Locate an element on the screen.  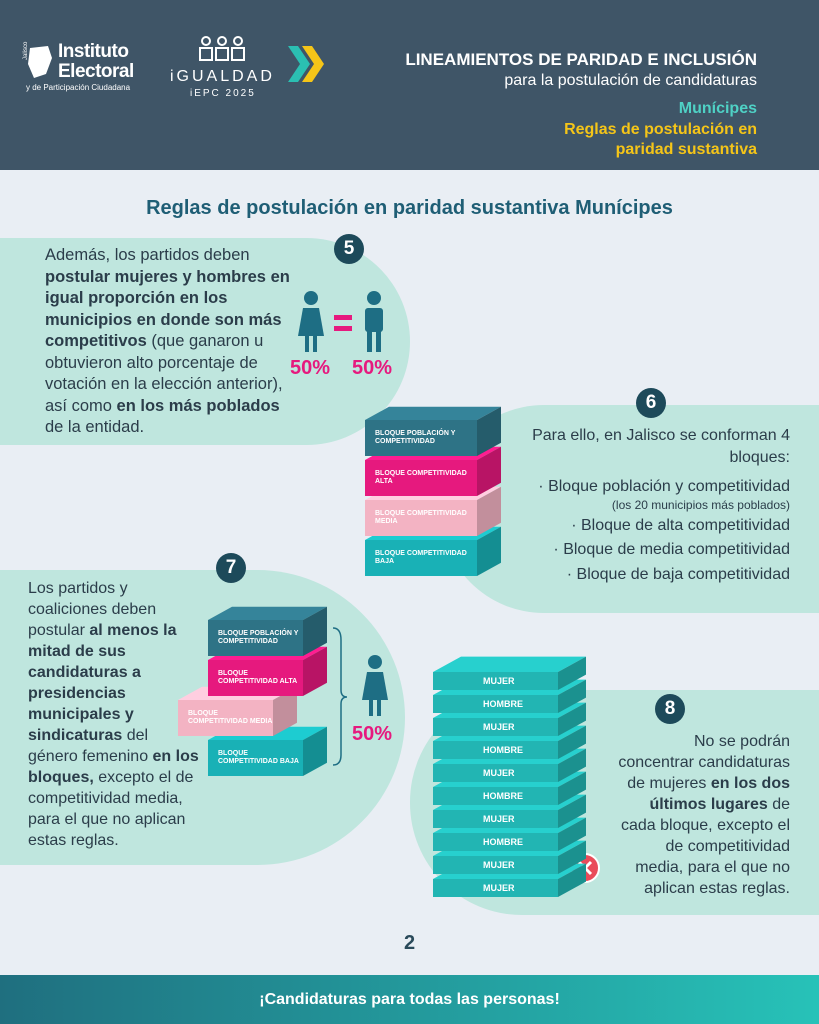
list-item: · Bloque de alta competitividad is located at coordinates (680, 525).